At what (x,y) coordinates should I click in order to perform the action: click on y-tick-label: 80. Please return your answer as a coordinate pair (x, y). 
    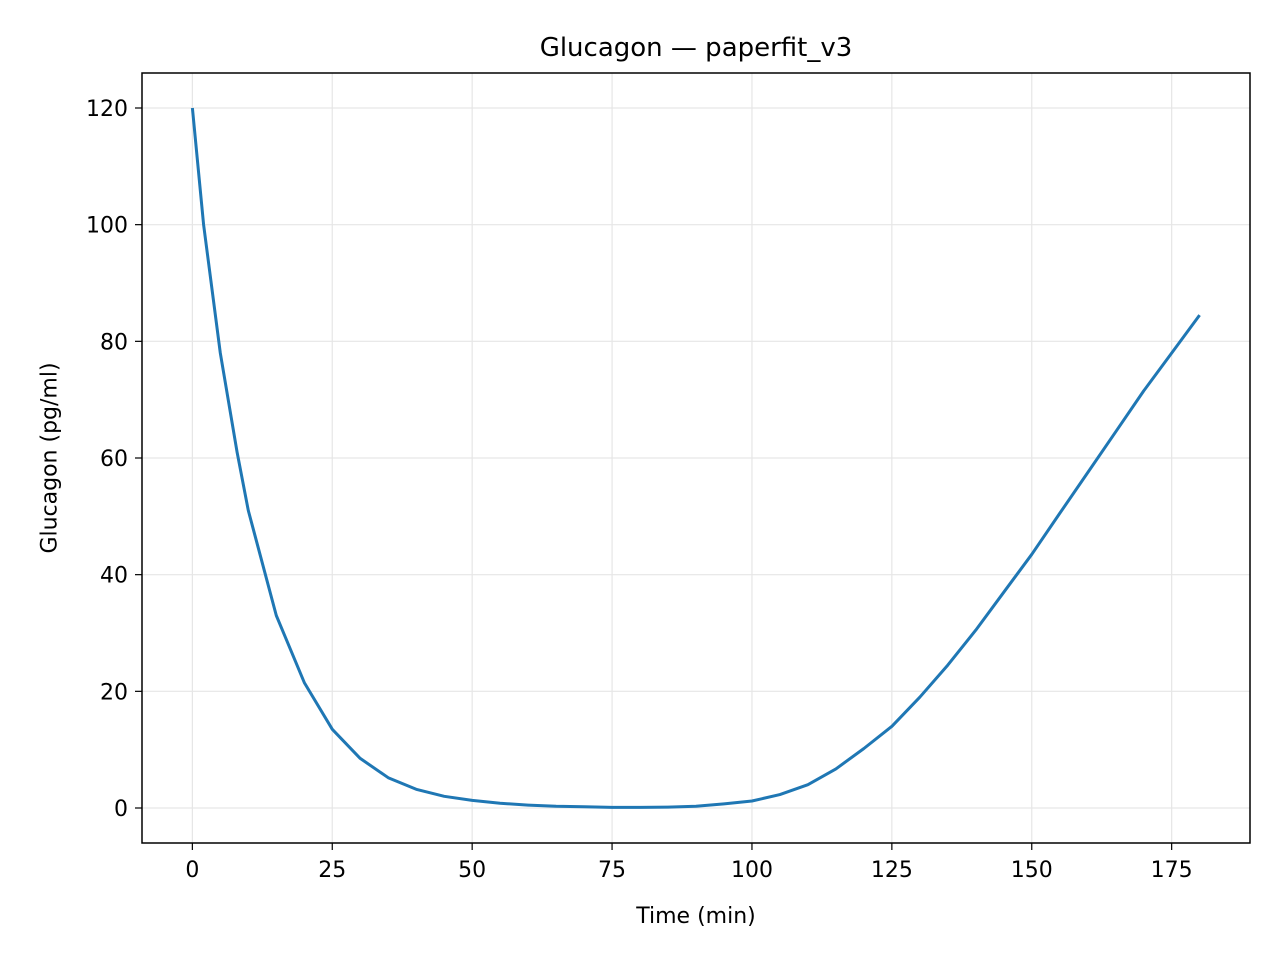
    Looking at the image, I should click on (114, 342).